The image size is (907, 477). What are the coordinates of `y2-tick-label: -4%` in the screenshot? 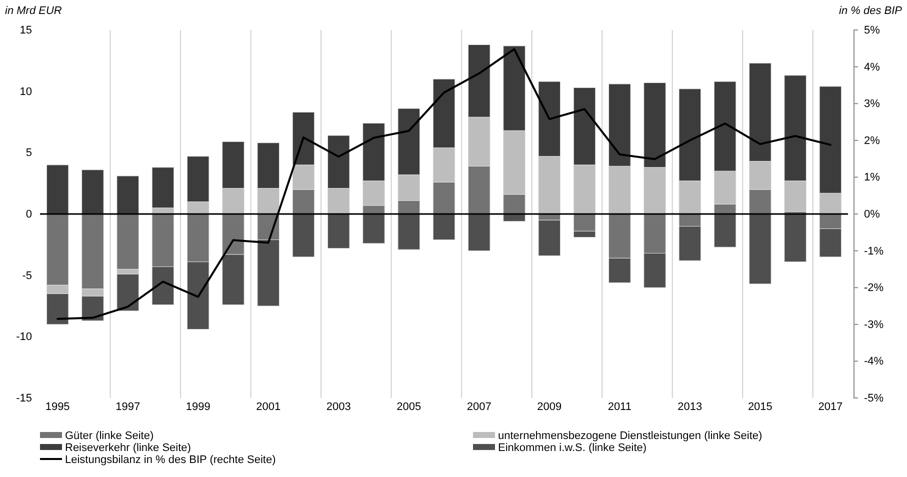 It's located at (874, 362).